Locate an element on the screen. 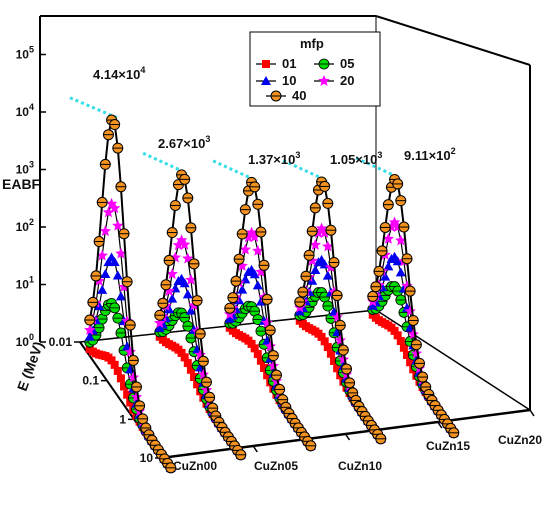  material-axis: CuZn00 CuZn05 CuZn10 CuZn15 CuZn20 is located at coordinates (351, 441).